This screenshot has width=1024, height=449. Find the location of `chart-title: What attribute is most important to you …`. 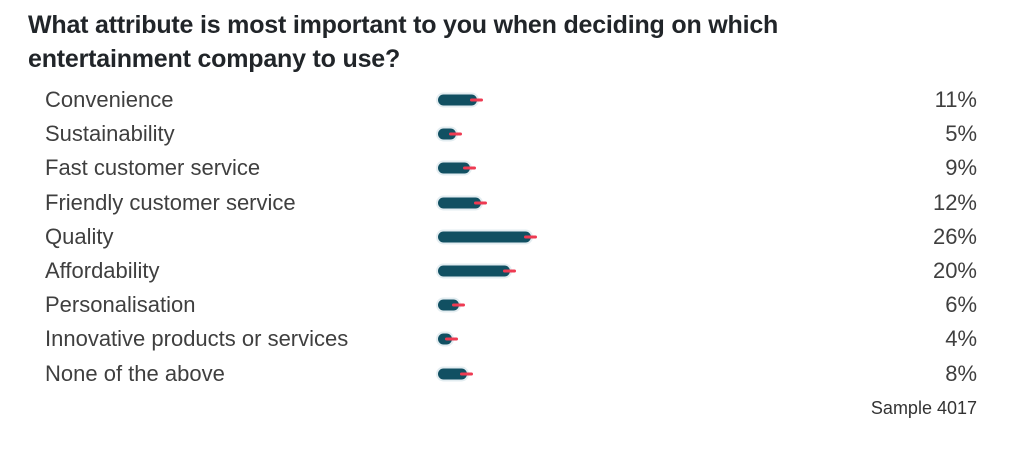

chart-title: What attribute is most important to you … is located at coordinates (526, 42).